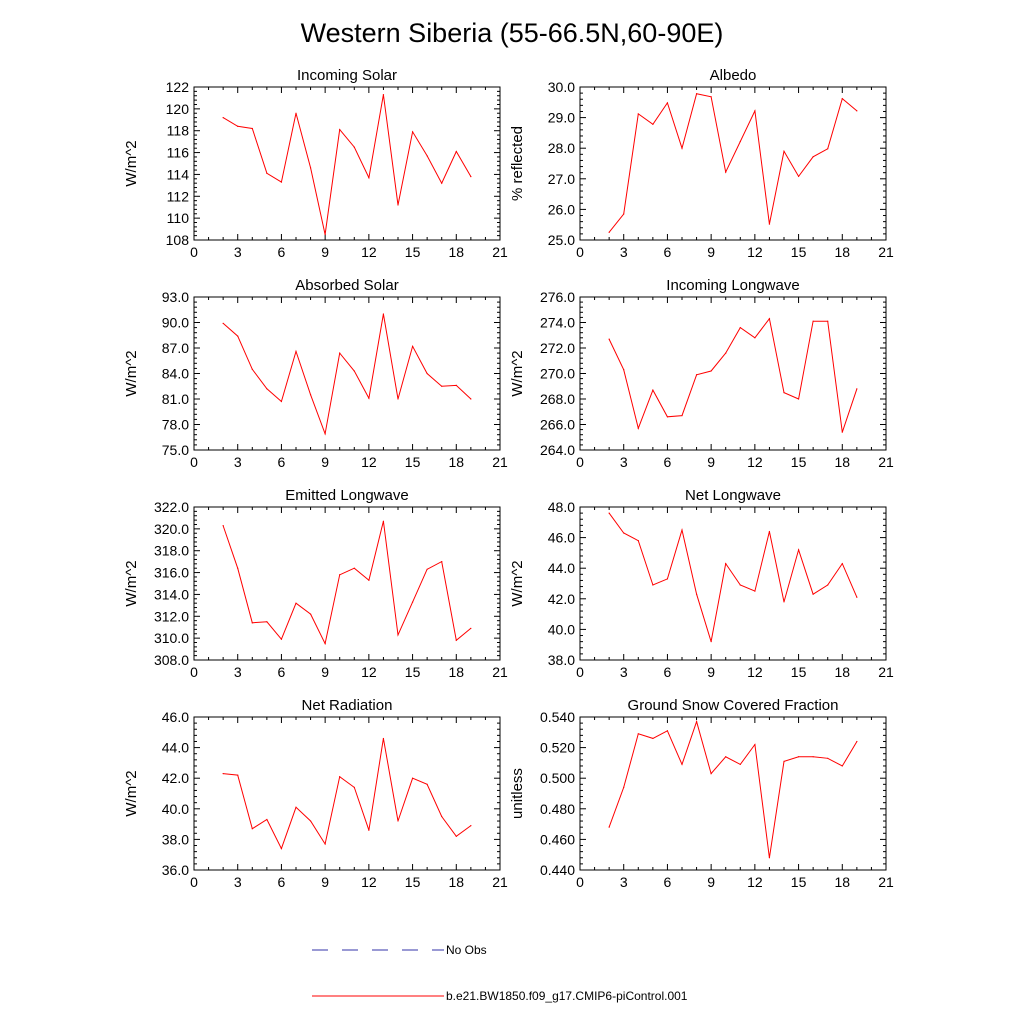  I want to click on y-tick-label: 0.540, so click(557, 717).